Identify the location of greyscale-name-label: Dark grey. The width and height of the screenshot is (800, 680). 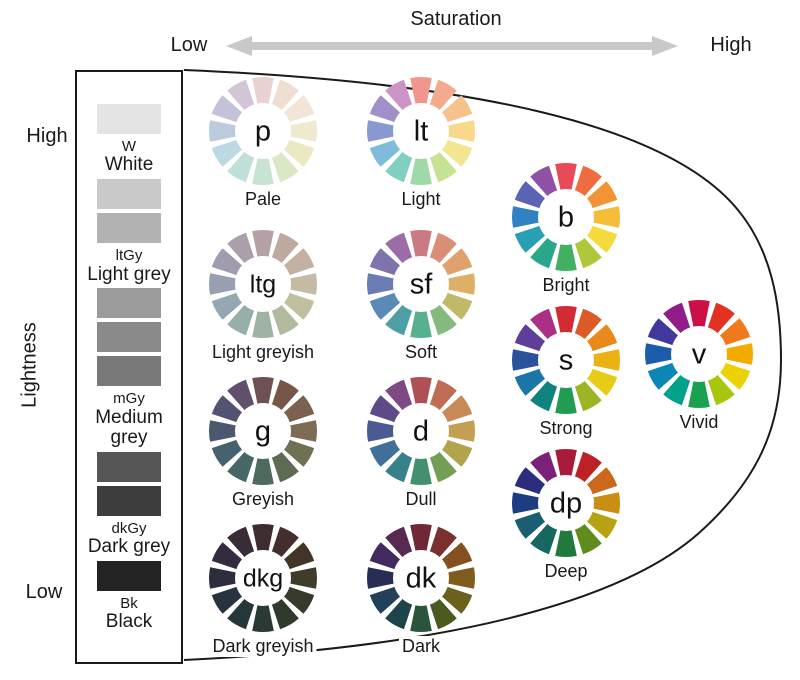
(129, 546).